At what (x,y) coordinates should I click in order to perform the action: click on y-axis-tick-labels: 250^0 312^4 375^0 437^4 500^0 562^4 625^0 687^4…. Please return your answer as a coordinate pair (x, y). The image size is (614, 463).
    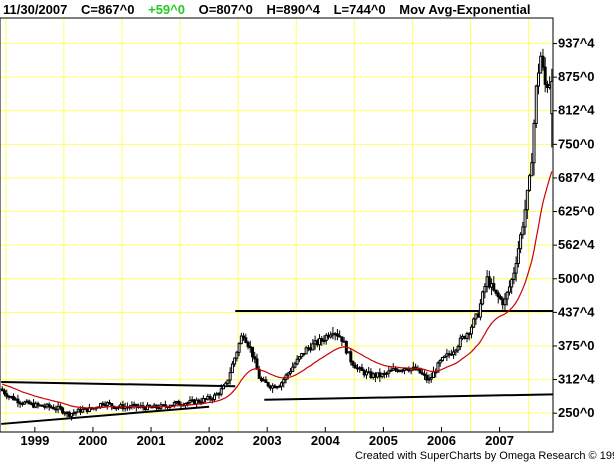
    Looking at the image, I should click on (574, 228).